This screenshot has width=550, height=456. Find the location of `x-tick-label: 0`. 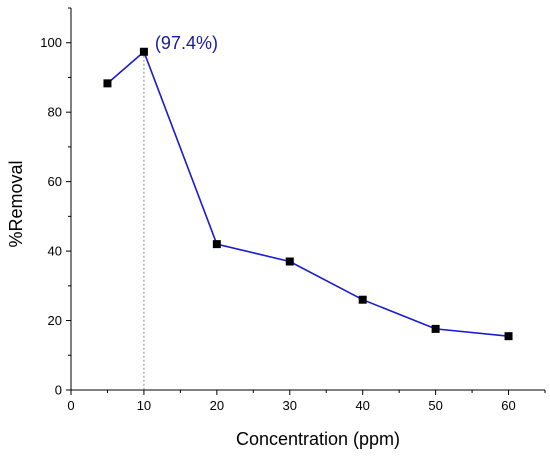

x-tick-label: 0 is located at coordinates (70, 405).